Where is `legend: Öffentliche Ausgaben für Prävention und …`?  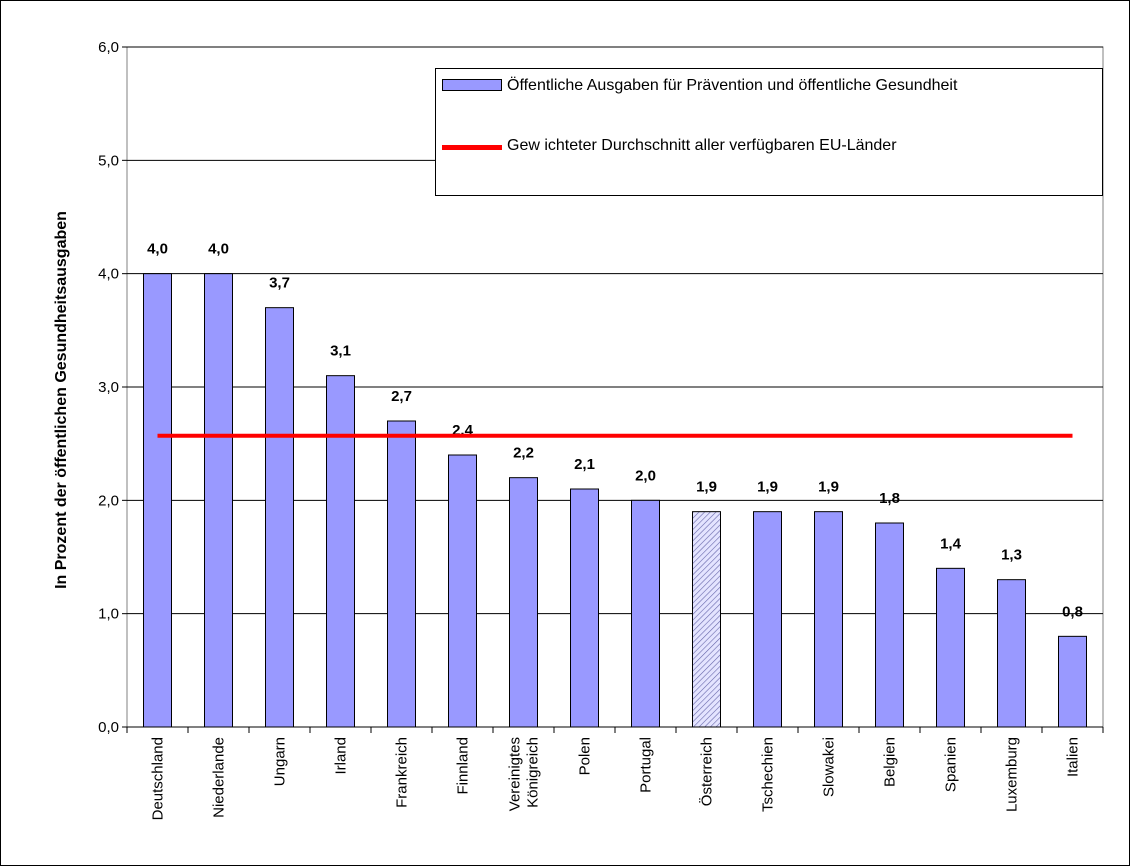
legend: Öffentliche Ausgaben für Prävention und … is located at coordinates (769, 132).